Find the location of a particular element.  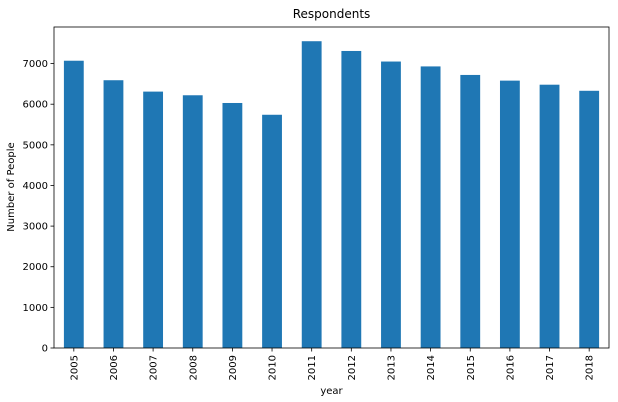

bar-2014 is located at coordinates (430, 207).